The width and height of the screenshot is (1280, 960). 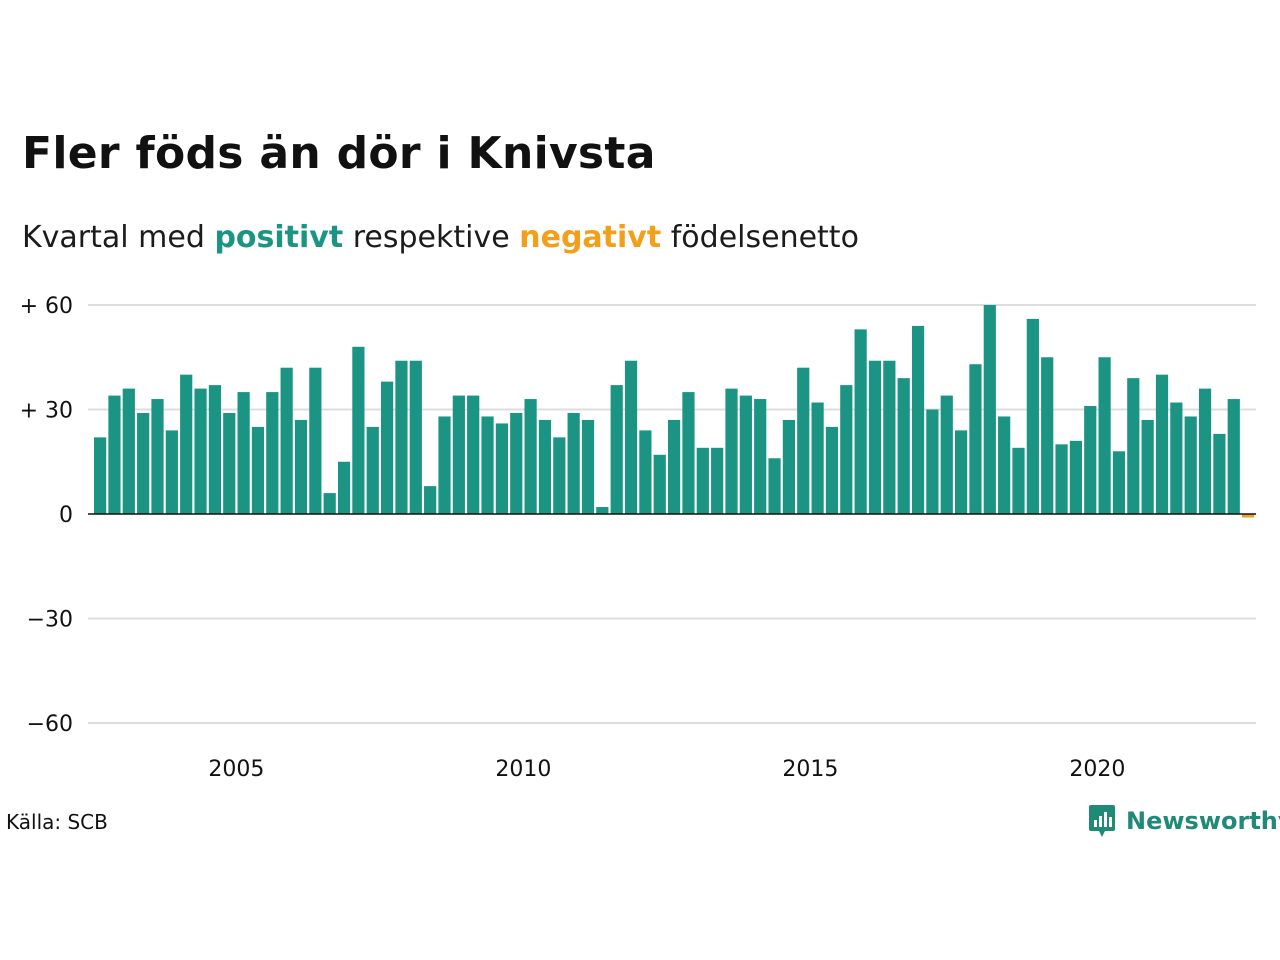 I want to click on y-tick-label: −60, so click(x=50, y=724).